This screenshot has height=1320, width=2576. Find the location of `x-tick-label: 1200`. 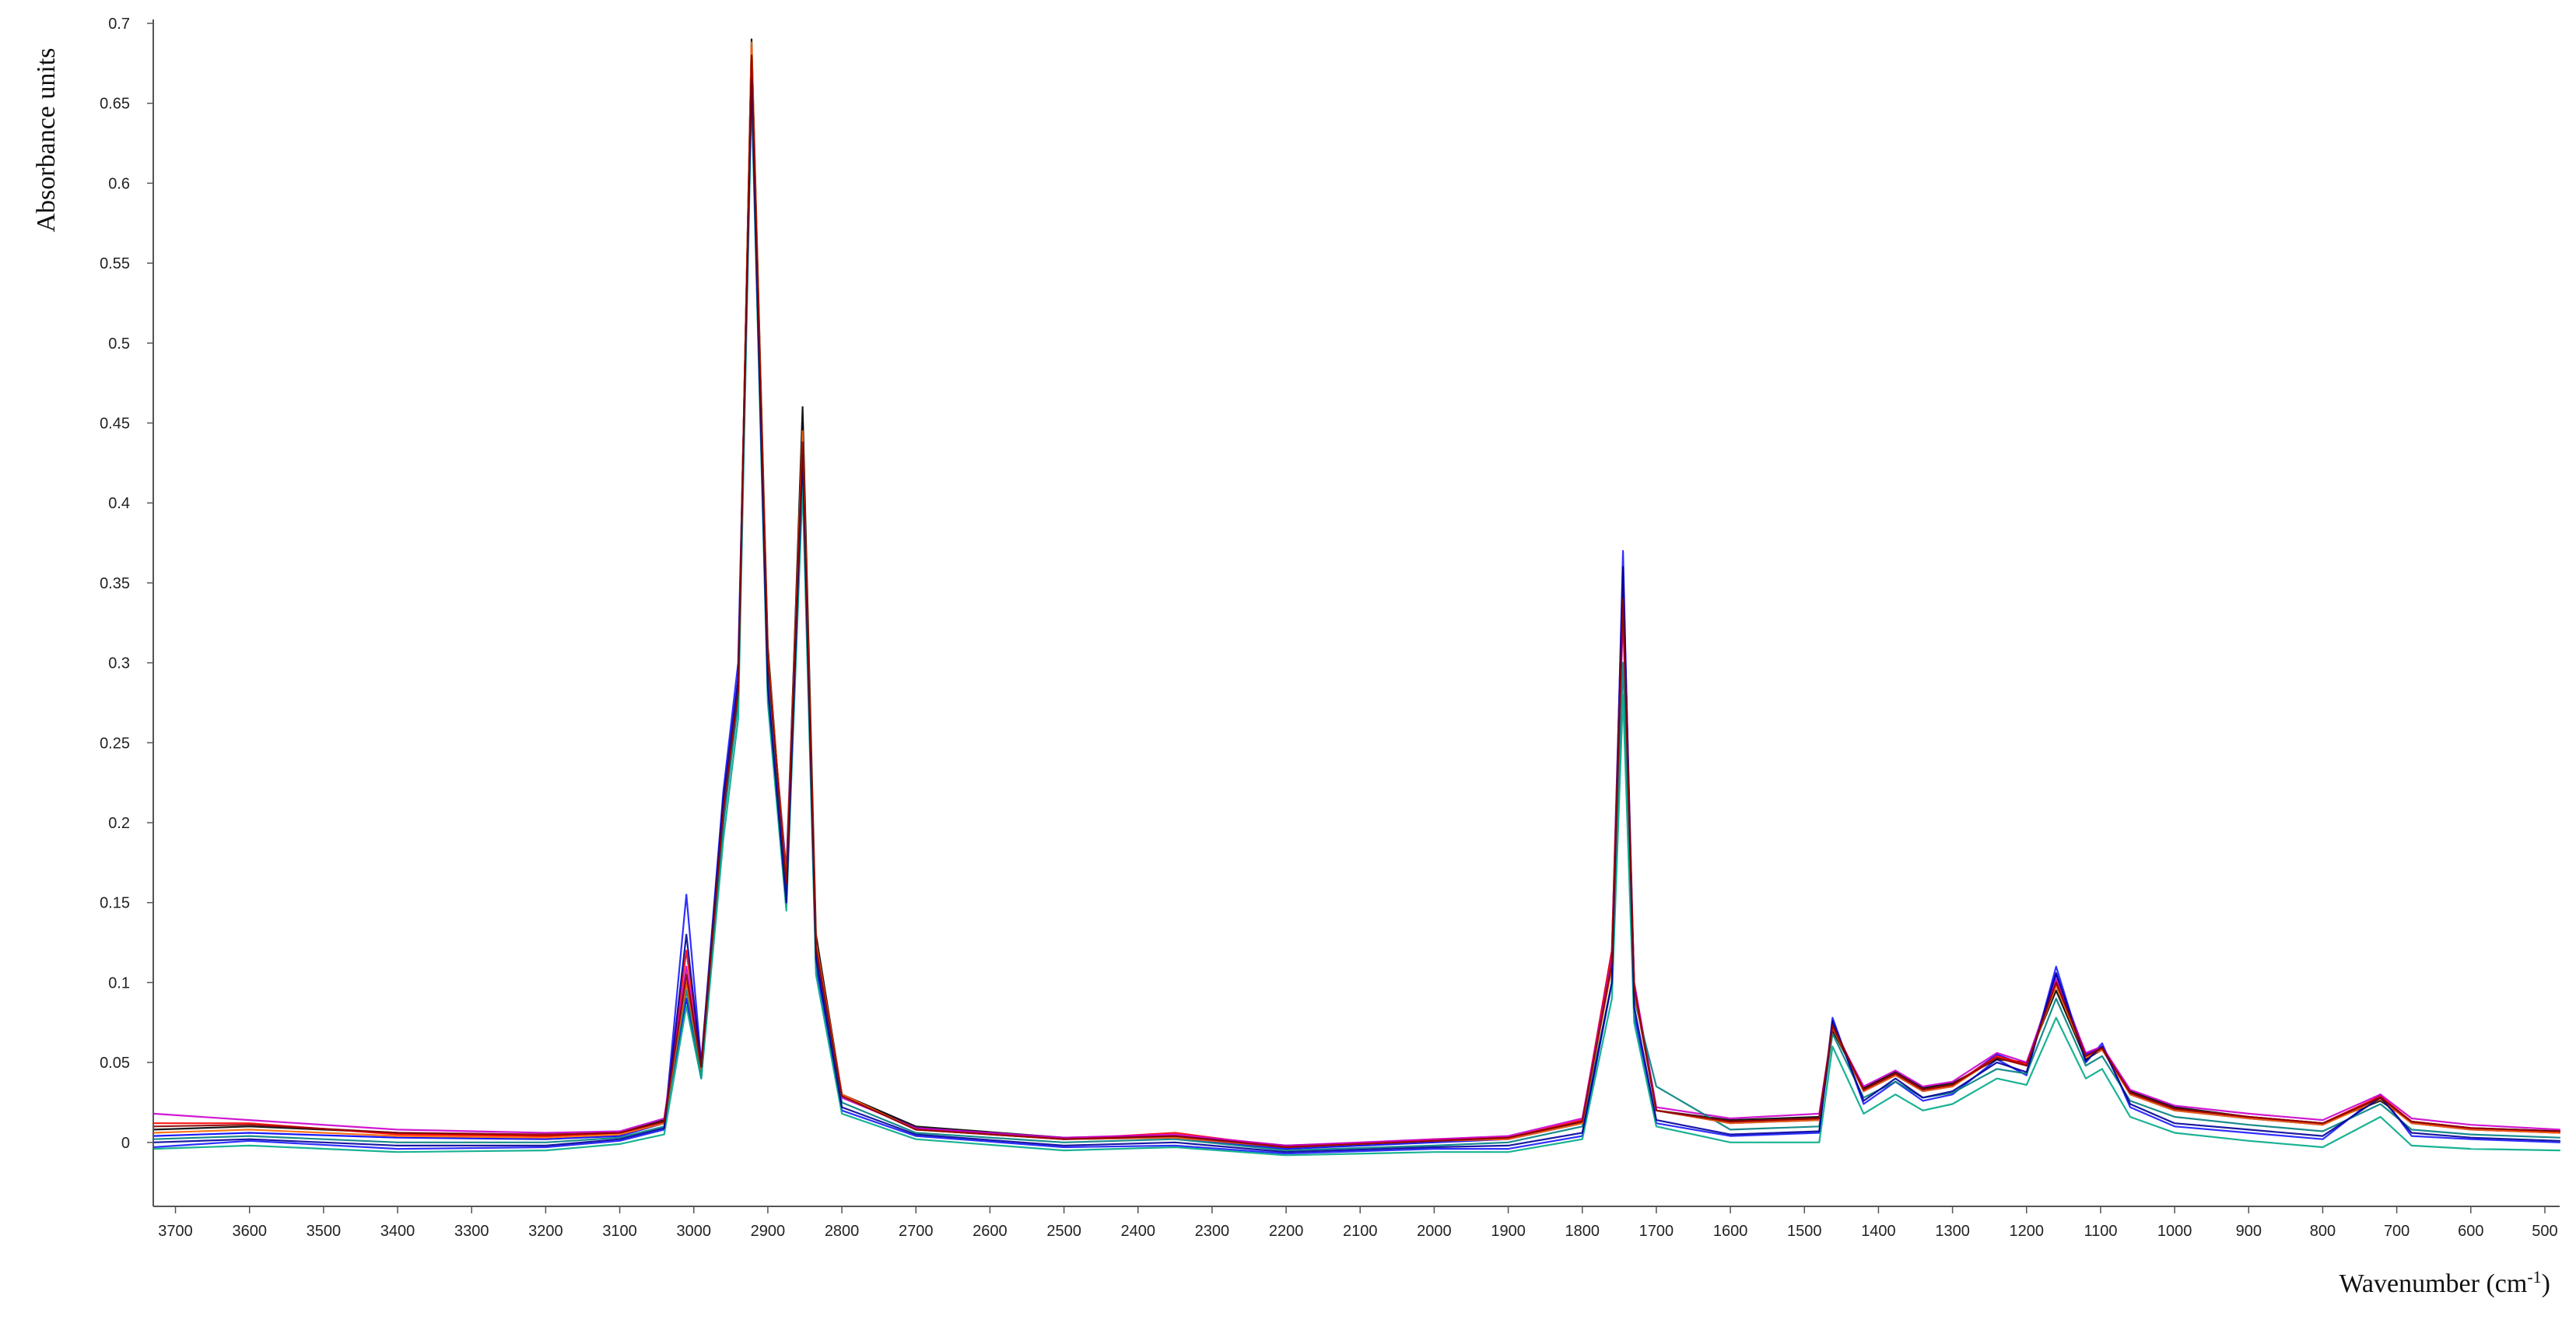

x-tick-label: 1200 is located at coordinates (2028, 1231).